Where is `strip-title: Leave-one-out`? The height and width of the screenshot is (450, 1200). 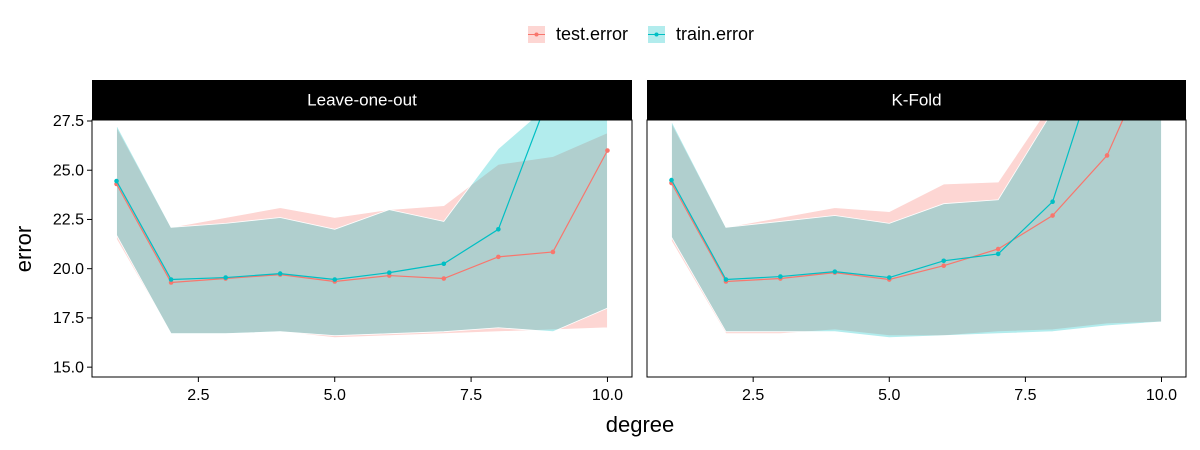
strip-title: Leave-one-out is located at coordinates (362, 99).